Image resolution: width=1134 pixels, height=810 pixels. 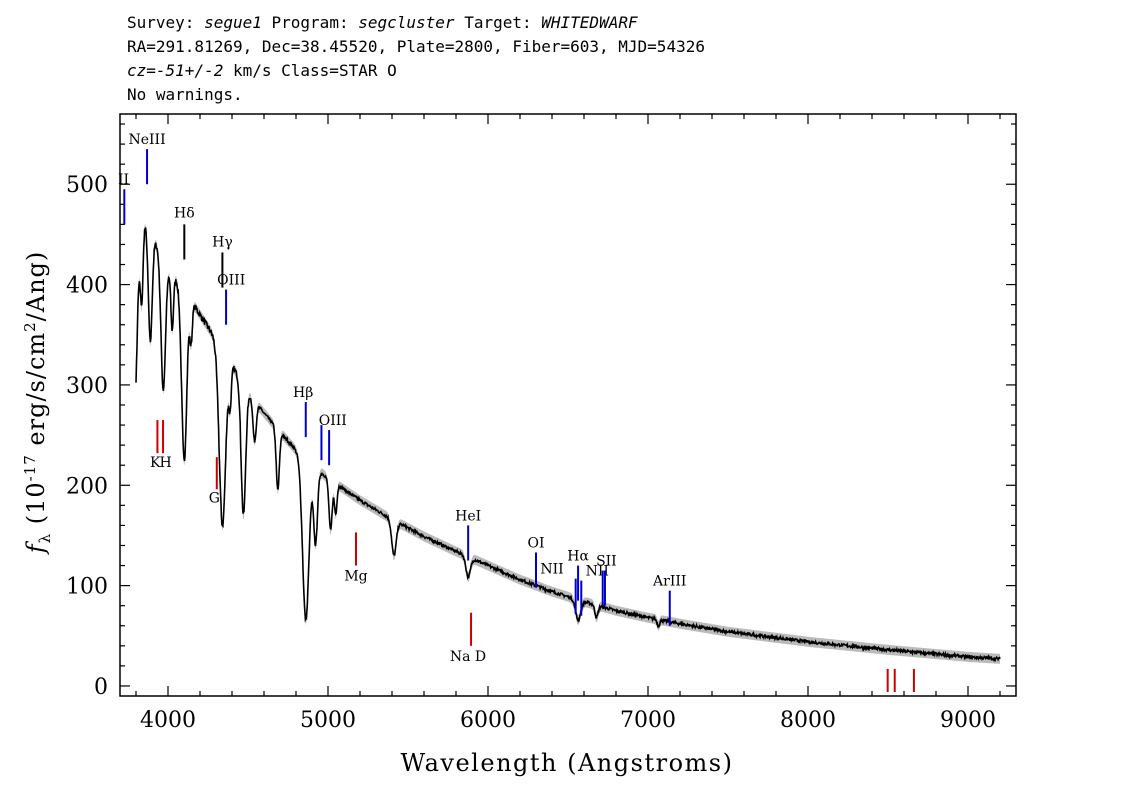 What do you see at coordinates (328, 720) in the screenshot?
I see `x-tick-label: 5000` at bounding box center [328, 720].